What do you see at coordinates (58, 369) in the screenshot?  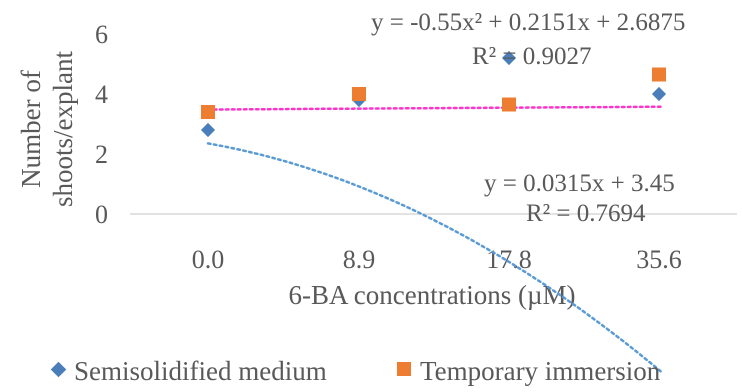 I see `legend-marker-semisolidified` at bounding box center [58, 369].